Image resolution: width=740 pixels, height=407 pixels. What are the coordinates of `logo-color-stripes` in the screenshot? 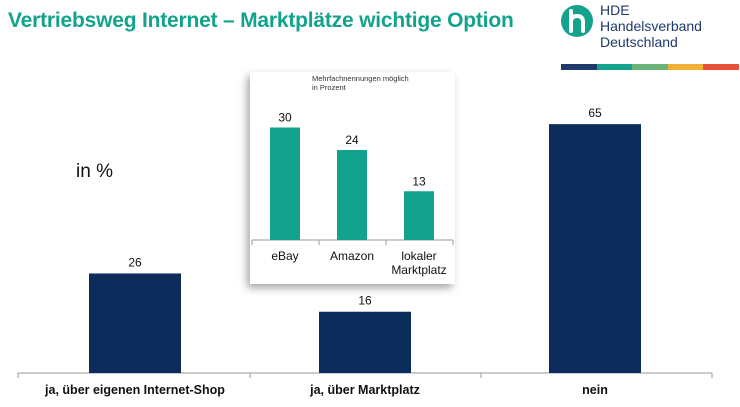 It's located at (650, 67).